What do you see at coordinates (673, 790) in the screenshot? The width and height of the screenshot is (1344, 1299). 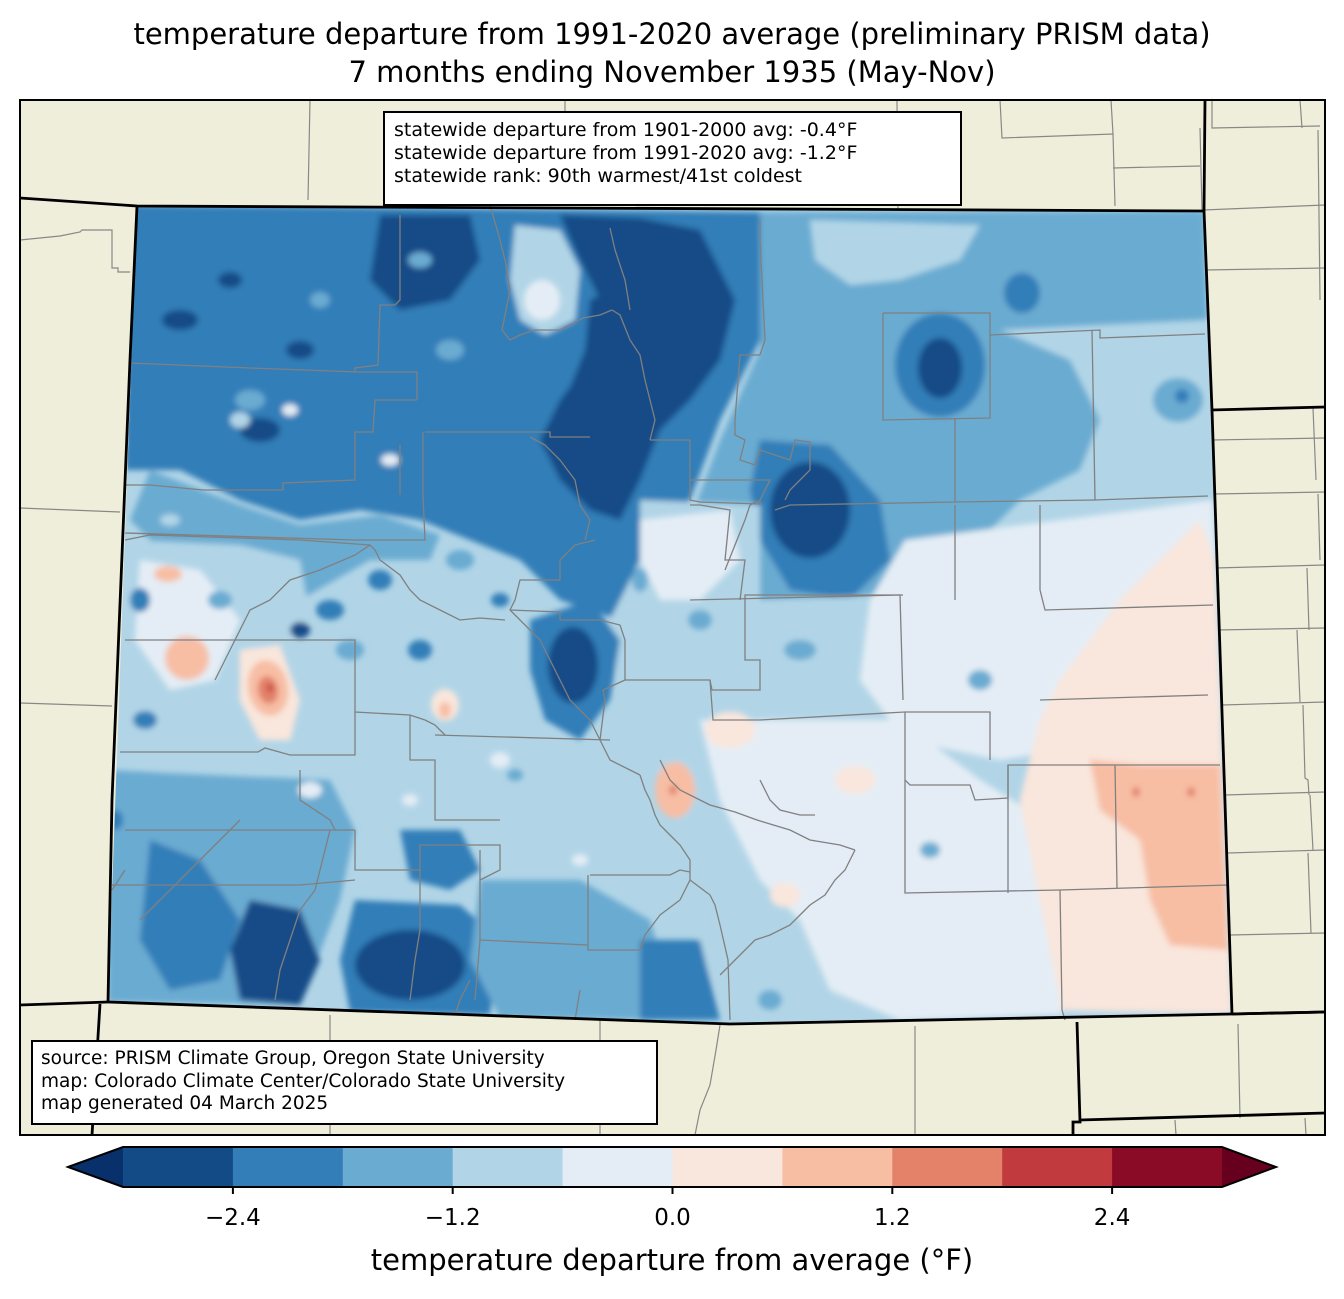 I see `contour-pueblo-warm-peak` at bounding box center [673, 790].